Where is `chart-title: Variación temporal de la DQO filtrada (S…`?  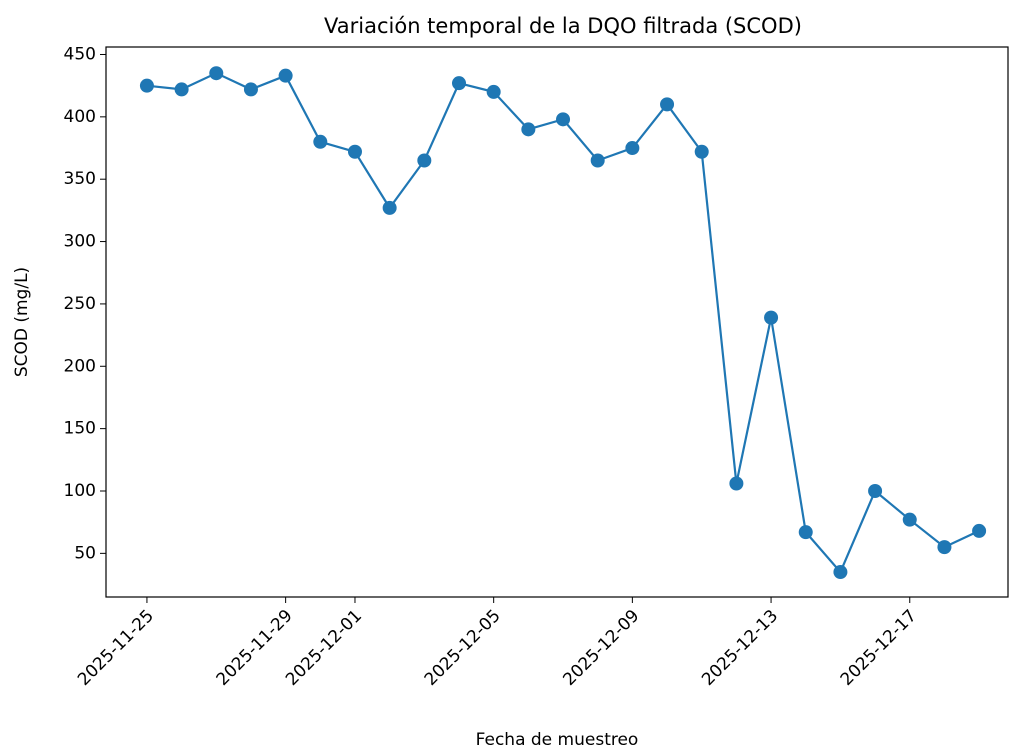
chart-title: Variación temporal de la DQO filtrada (S… is located at coordinates (563, 26).